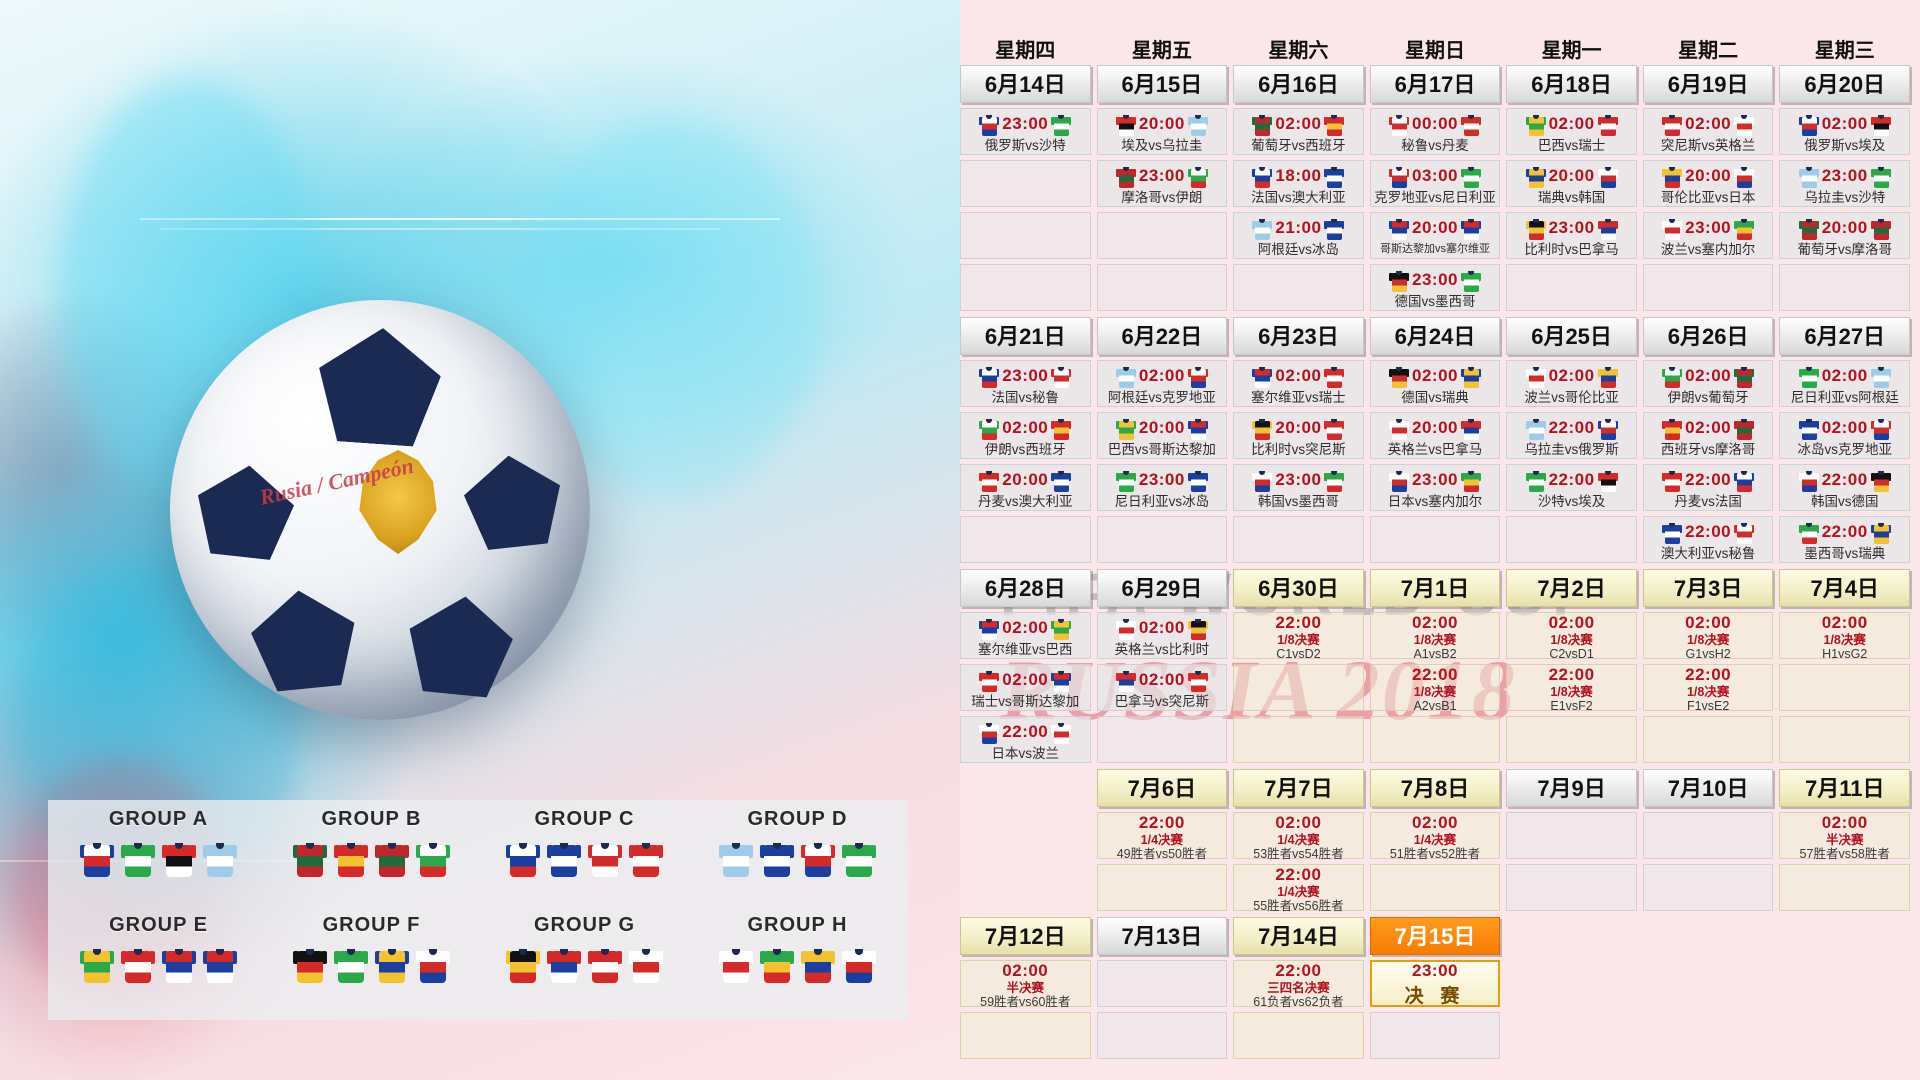  Describe the element at coordinates (1162, 836) in the screenshot. I see `knockout-match-card: 22:00 1/4决赛 49胜者vs50胜者` at that location.